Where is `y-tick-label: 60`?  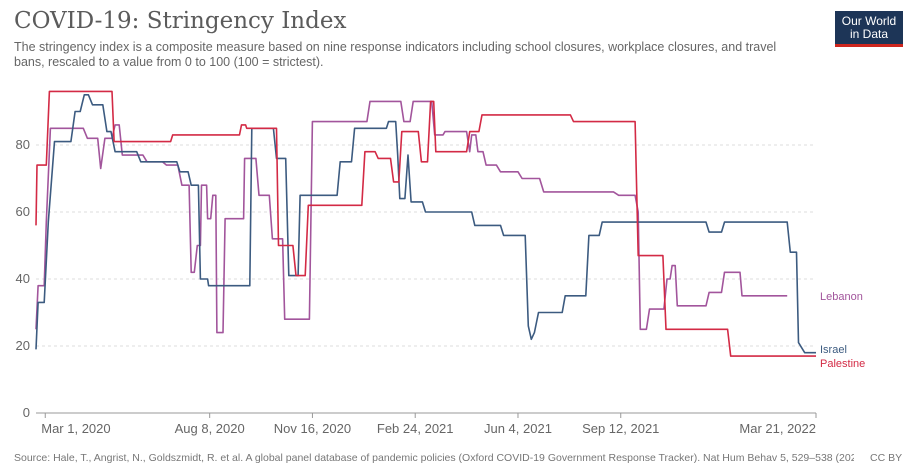
y-tick-label: 60 is located at coordinates (23, 211).